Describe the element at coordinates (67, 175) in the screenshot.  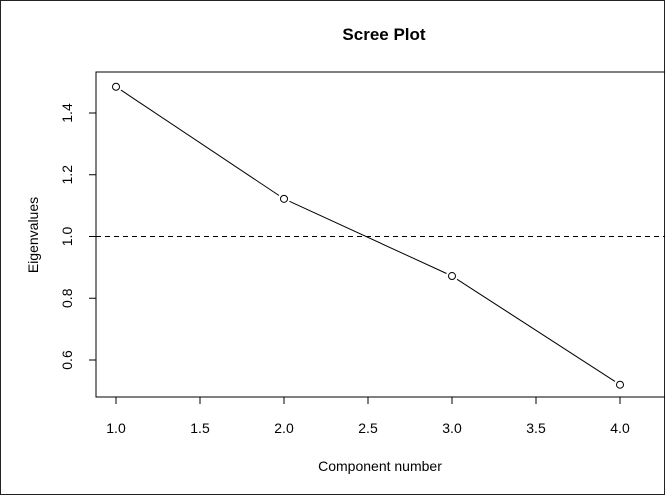
I see `y-tick-label: 1.2` at that location.